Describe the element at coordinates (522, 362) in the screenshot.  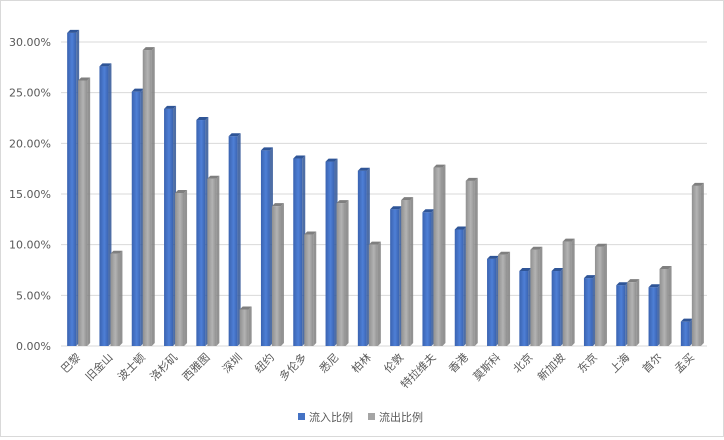
I see `x-category-label: 北京` at that location.